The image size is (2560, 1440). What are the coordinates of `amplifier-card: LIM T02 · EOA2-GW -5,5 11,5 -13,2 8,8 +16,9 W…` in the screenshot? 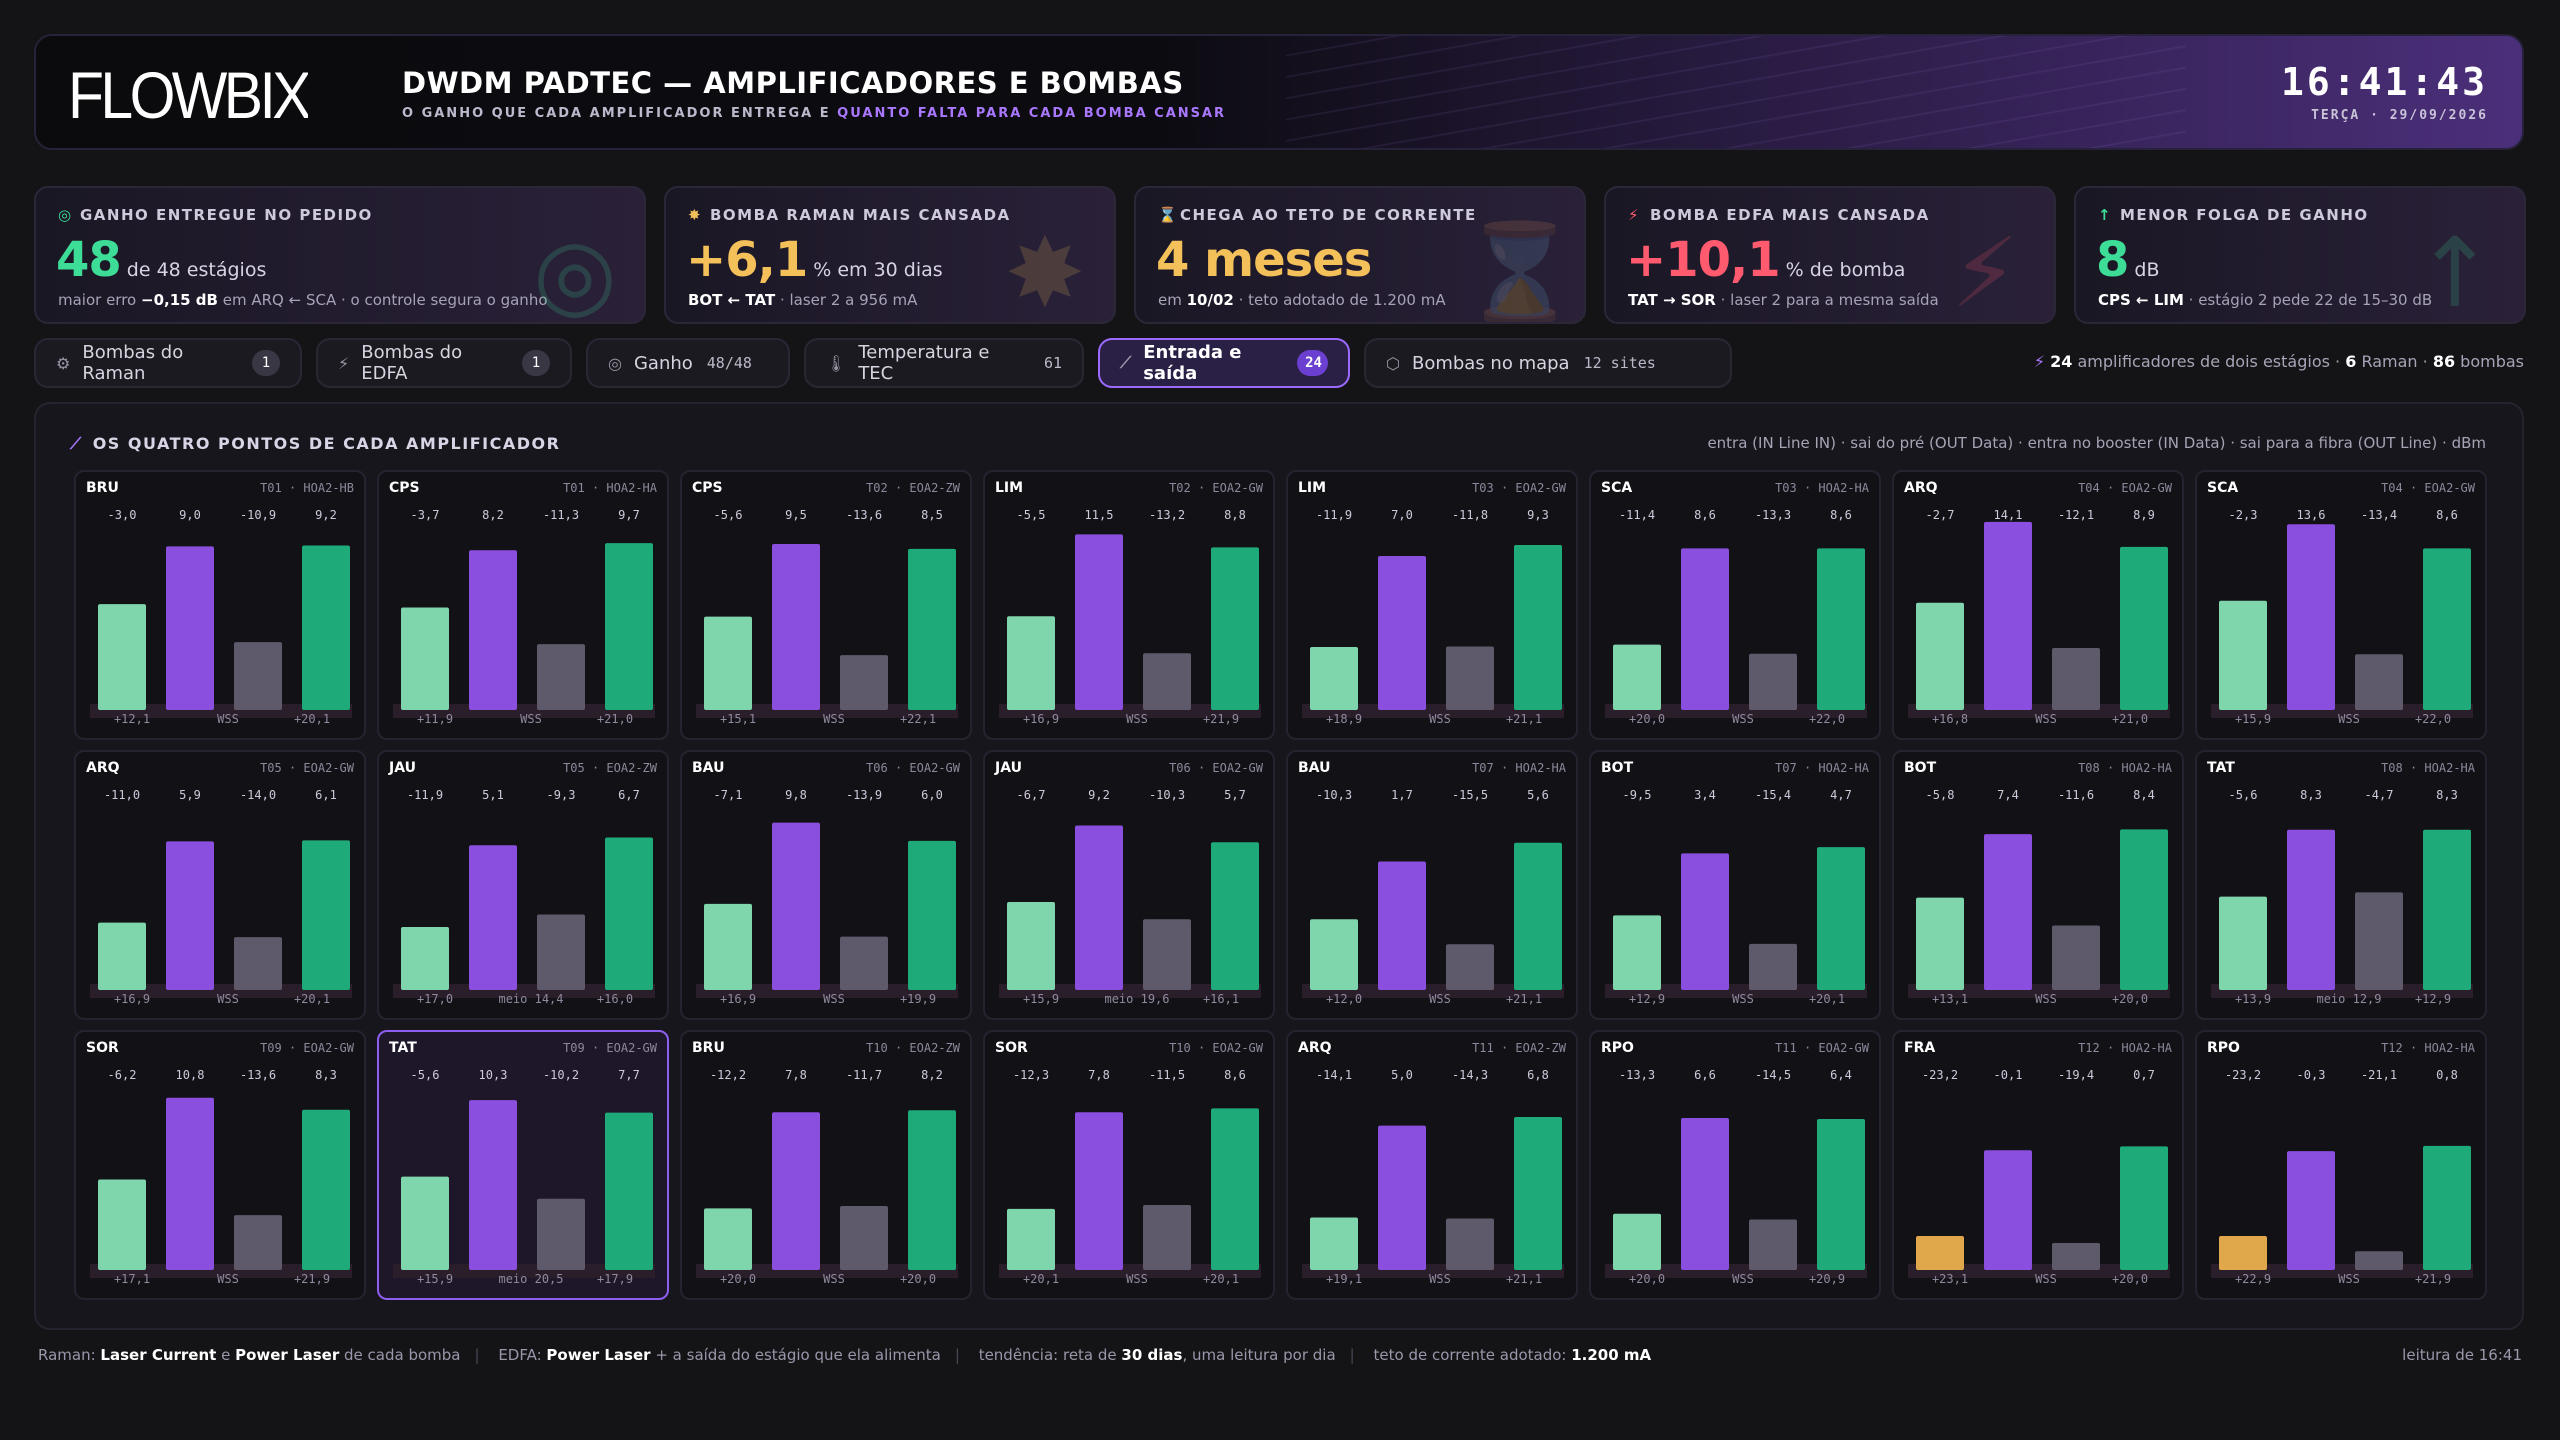 It's located at (1129, 605).